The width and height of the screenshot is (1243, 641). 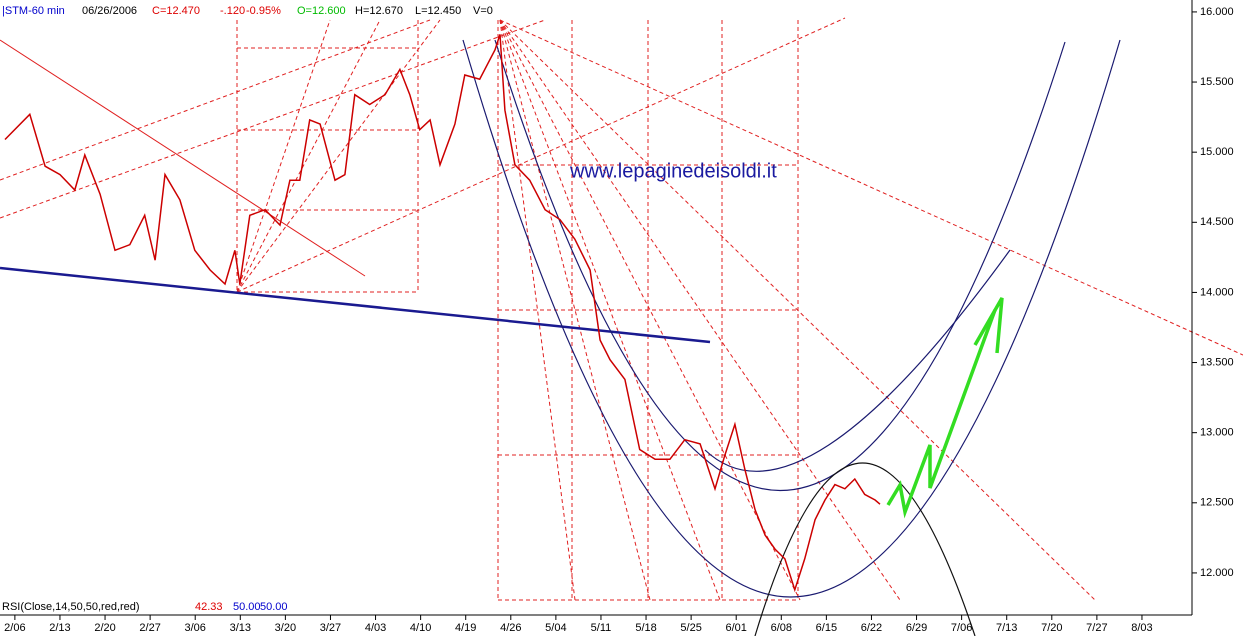 What do you see at coordinates (871, 628) in the screenshot?
I see `x-tick-label: 6/22` at bounding box center [871, 628].